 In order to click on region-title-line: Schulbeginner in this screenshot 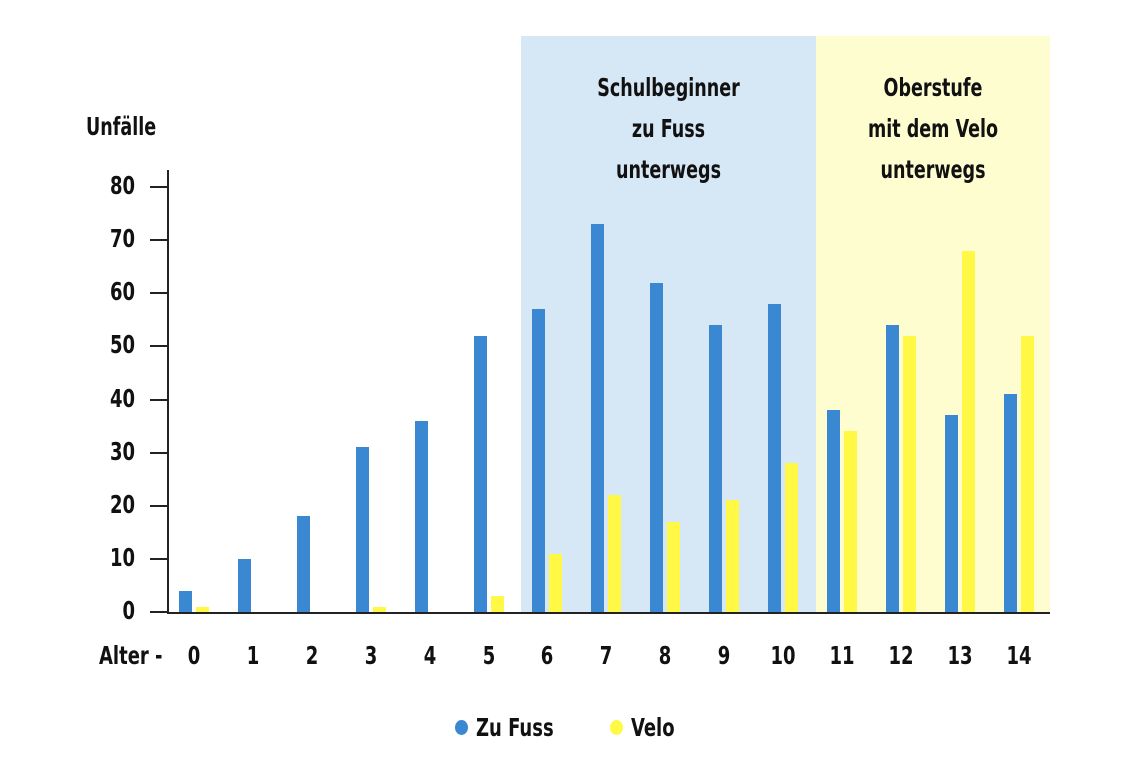, I will do `click(668, 87)`.